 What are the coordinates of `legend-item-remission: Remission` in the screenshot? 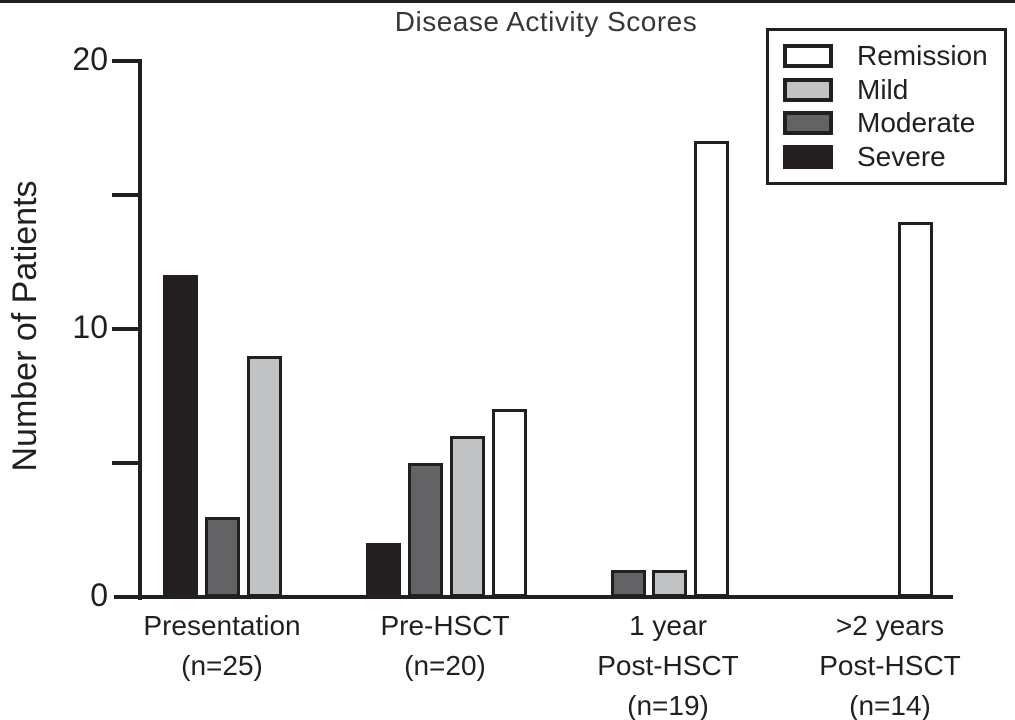 It's located at (893, 55).